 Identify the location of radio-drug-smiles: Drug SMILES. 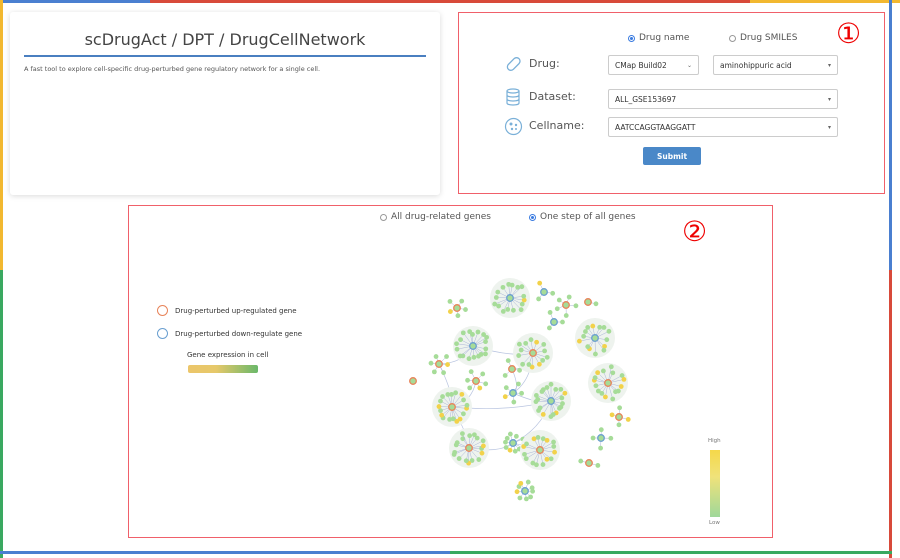
(763, 38).